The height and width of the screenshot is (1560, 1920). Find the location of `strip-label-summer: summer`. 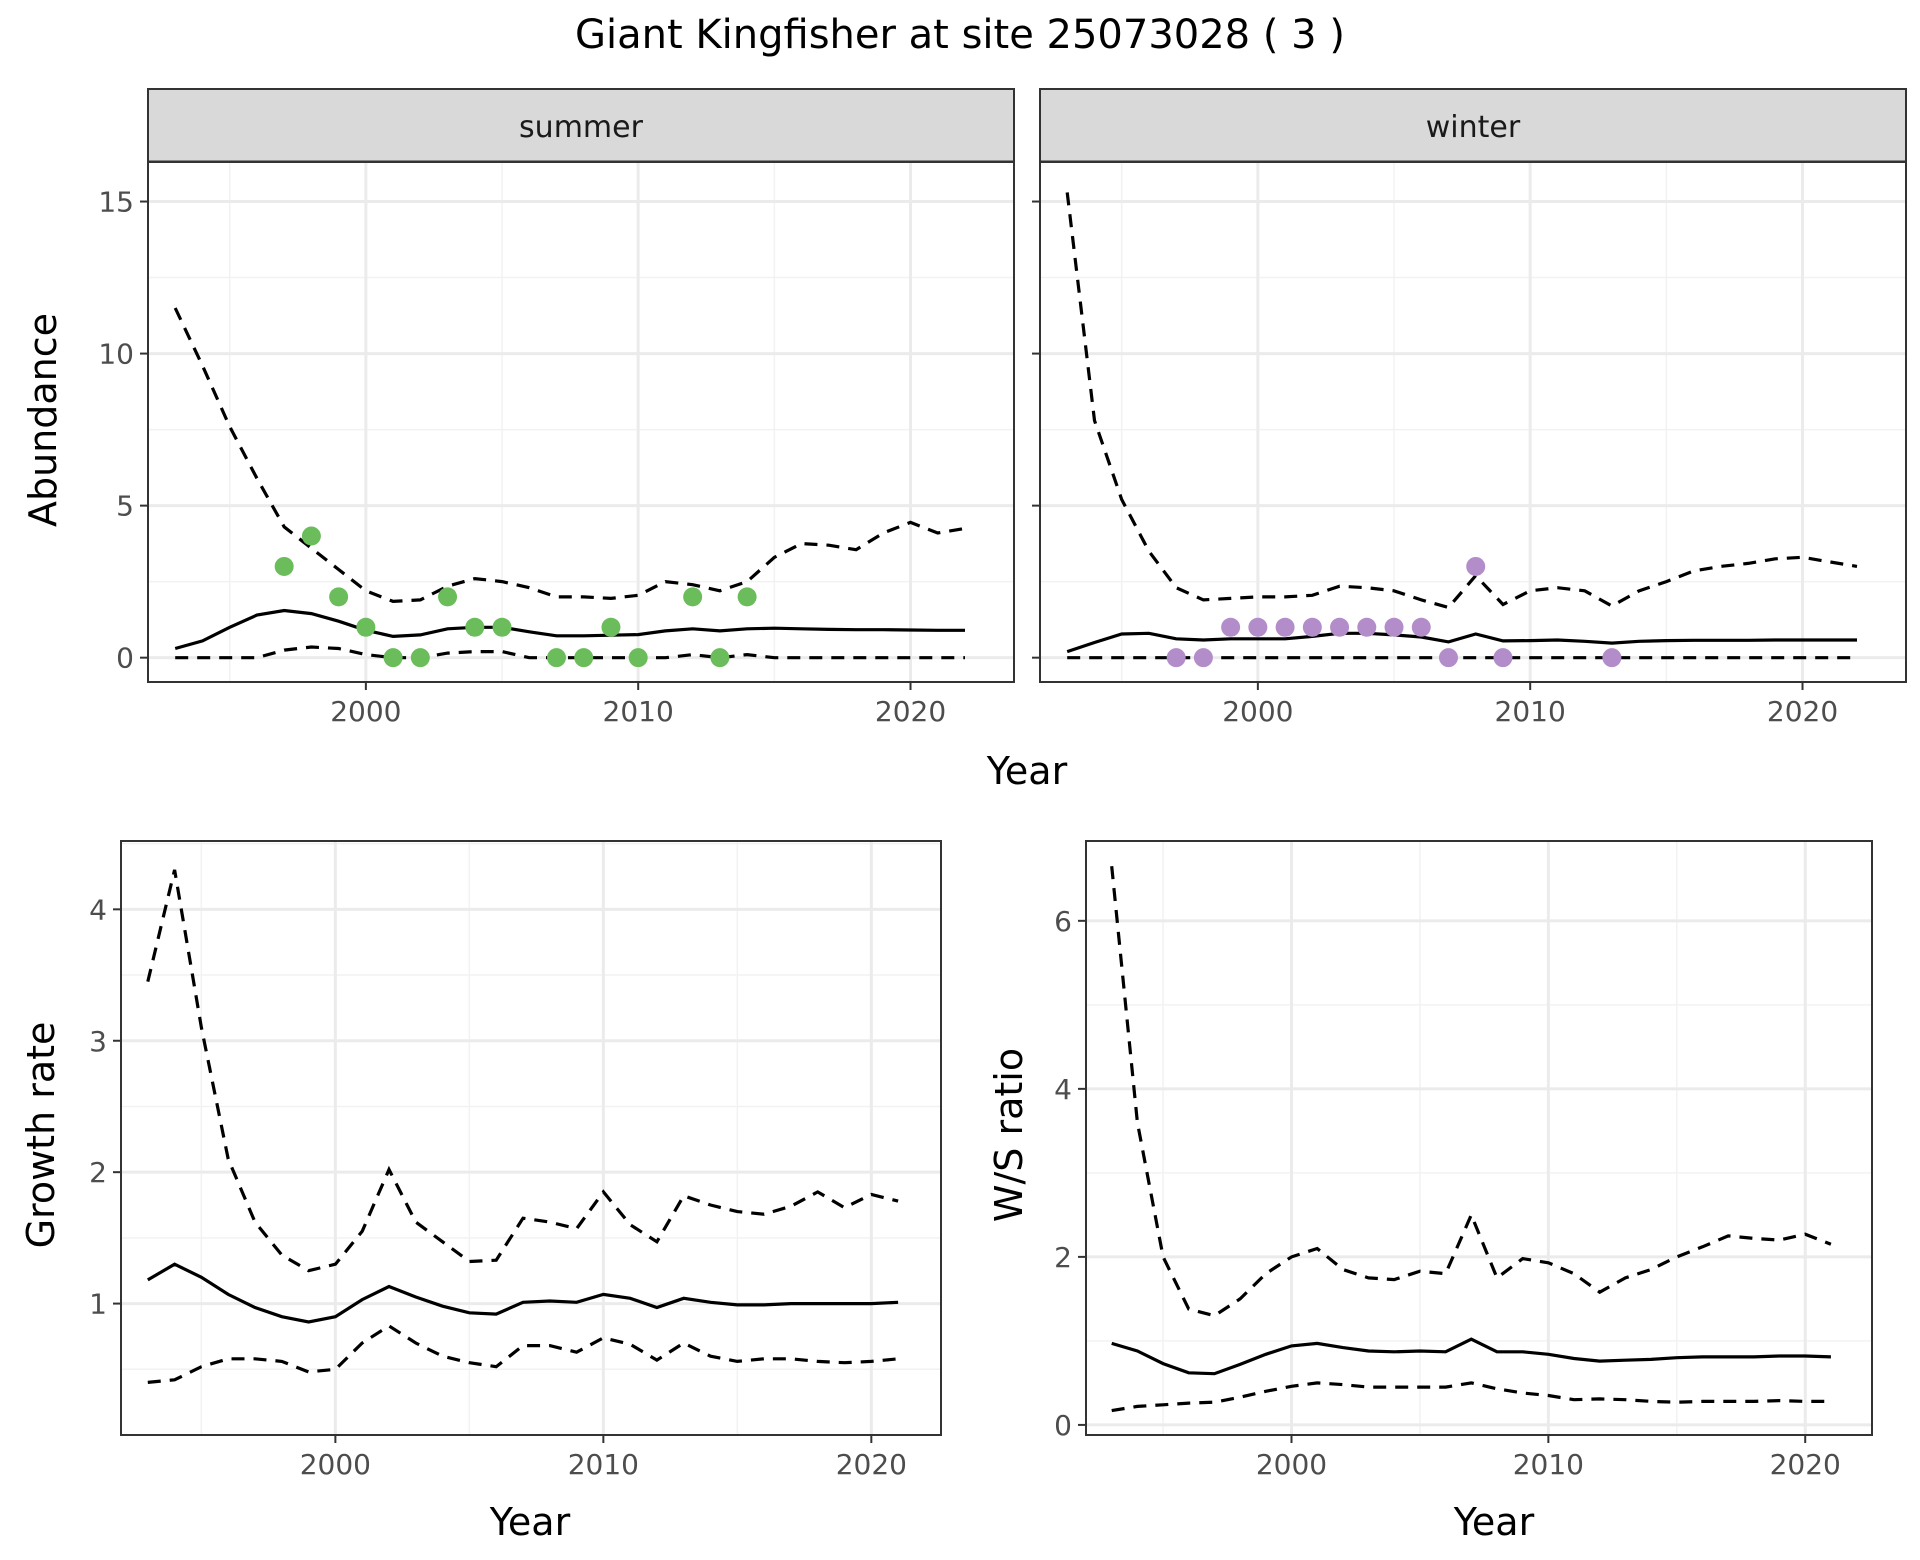

strip-label-summer: summer is located at coordinates (581, 127).